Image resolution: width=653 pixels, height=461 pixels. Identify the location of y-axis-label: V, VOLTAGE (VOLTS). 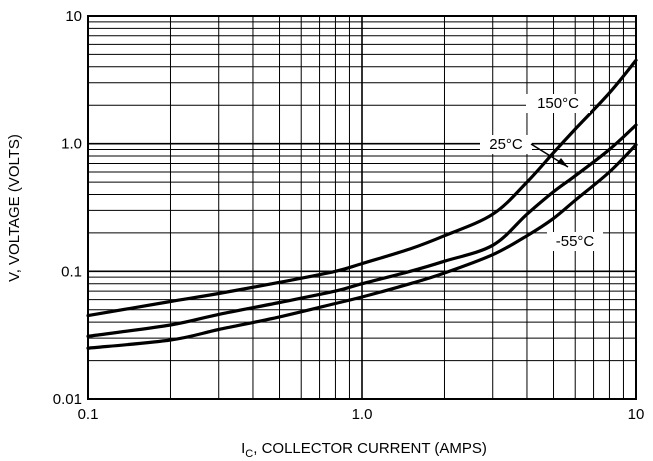
(14, 208).